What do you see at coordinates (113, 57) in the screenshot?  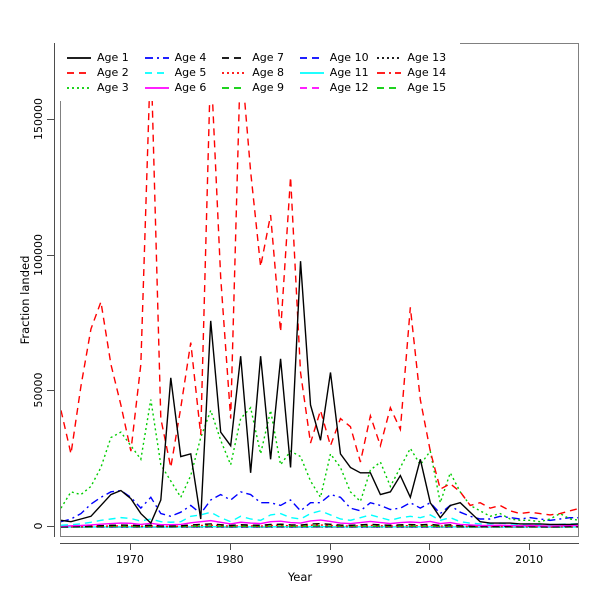 I see `legend-label: Age 1` at bounding box center [113, 57].